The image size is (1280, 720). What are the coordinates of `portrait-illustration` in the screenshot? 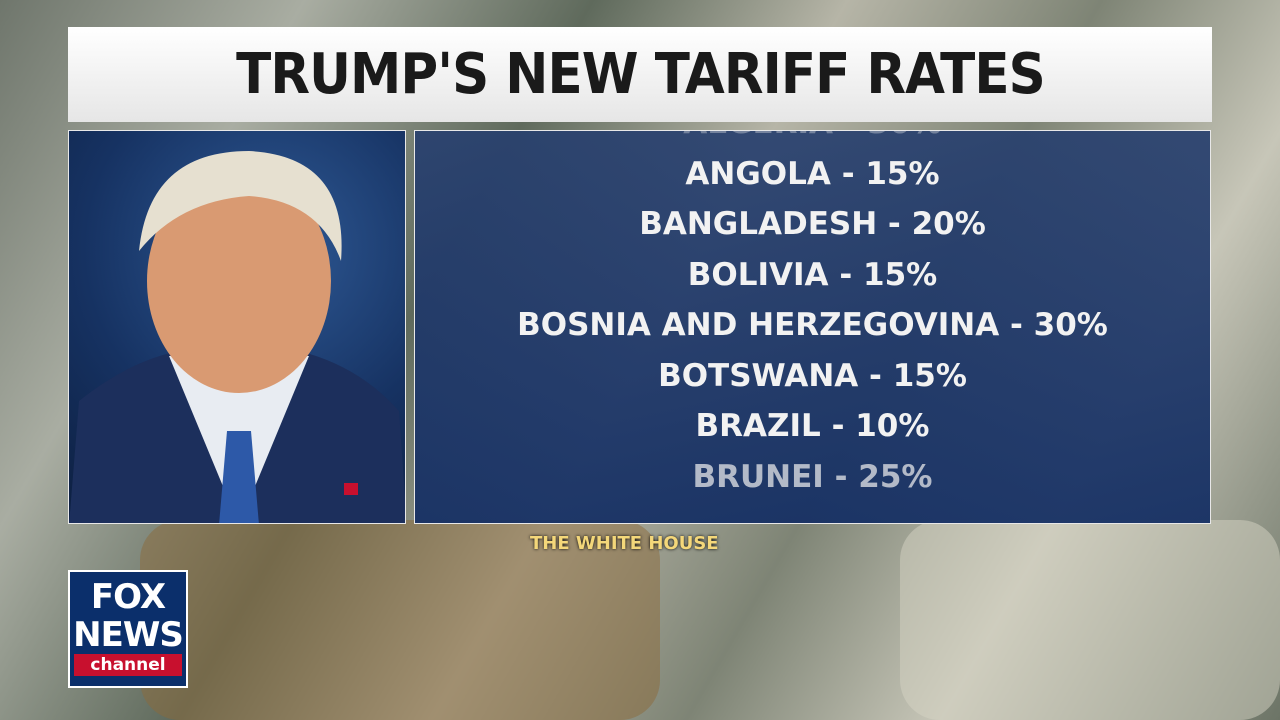 It's located at (237, 337).